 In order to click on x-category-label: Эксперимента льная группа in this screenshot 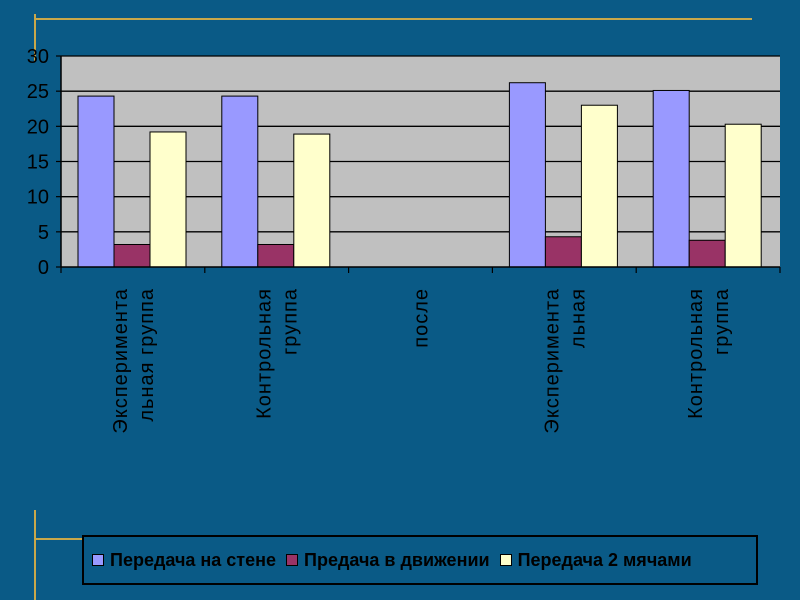, I will do `click(134, 361)`.